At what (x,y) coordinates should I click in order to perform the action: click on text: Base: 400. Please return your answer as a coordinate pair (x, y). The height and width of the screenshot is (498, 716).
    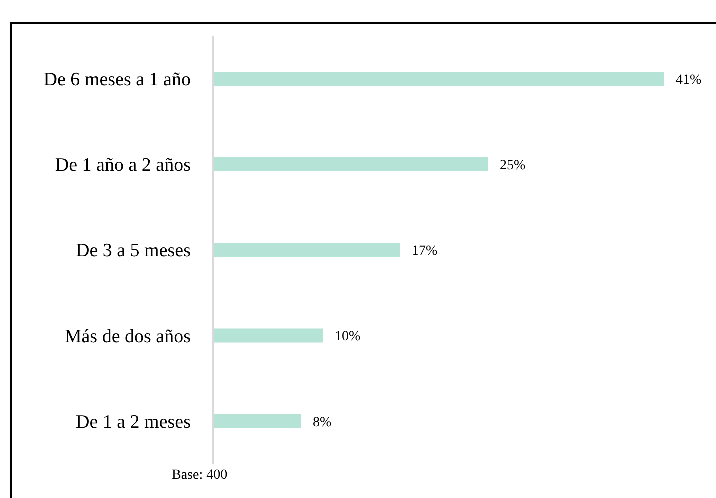
    Looking at the image, I should click on (200, 476).